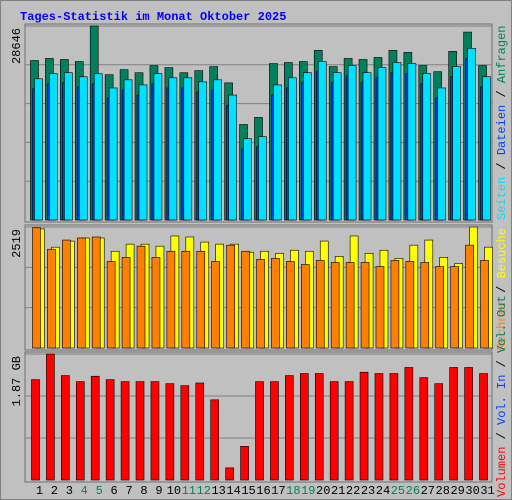  Describe the element at coordinates (323, 491) in the screenshot. I see `x-tick-label: 20` at that location.